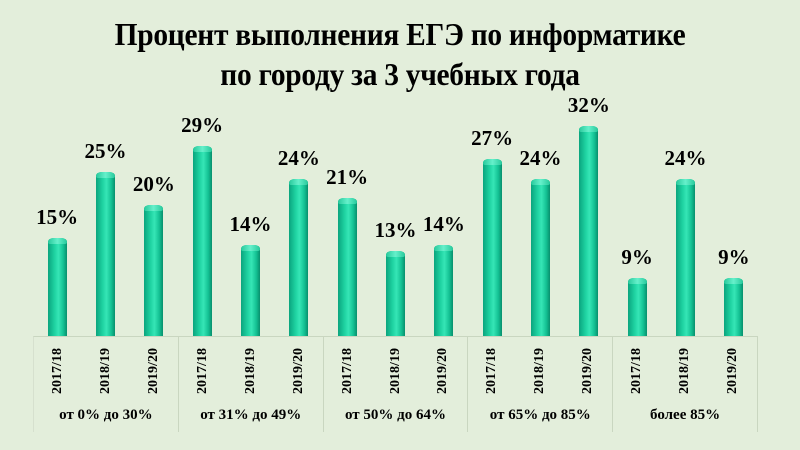  Describe the element at coordinates (588, 104) in the screenshot. I see `bar-value-label: 32%` at that location.